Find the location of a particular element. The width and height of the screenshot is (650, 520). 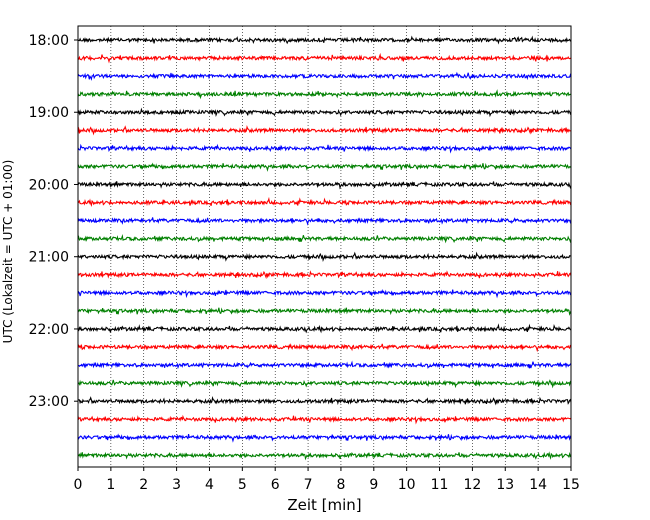

x-tick-label: 9 is located at coordinates (373, 485).